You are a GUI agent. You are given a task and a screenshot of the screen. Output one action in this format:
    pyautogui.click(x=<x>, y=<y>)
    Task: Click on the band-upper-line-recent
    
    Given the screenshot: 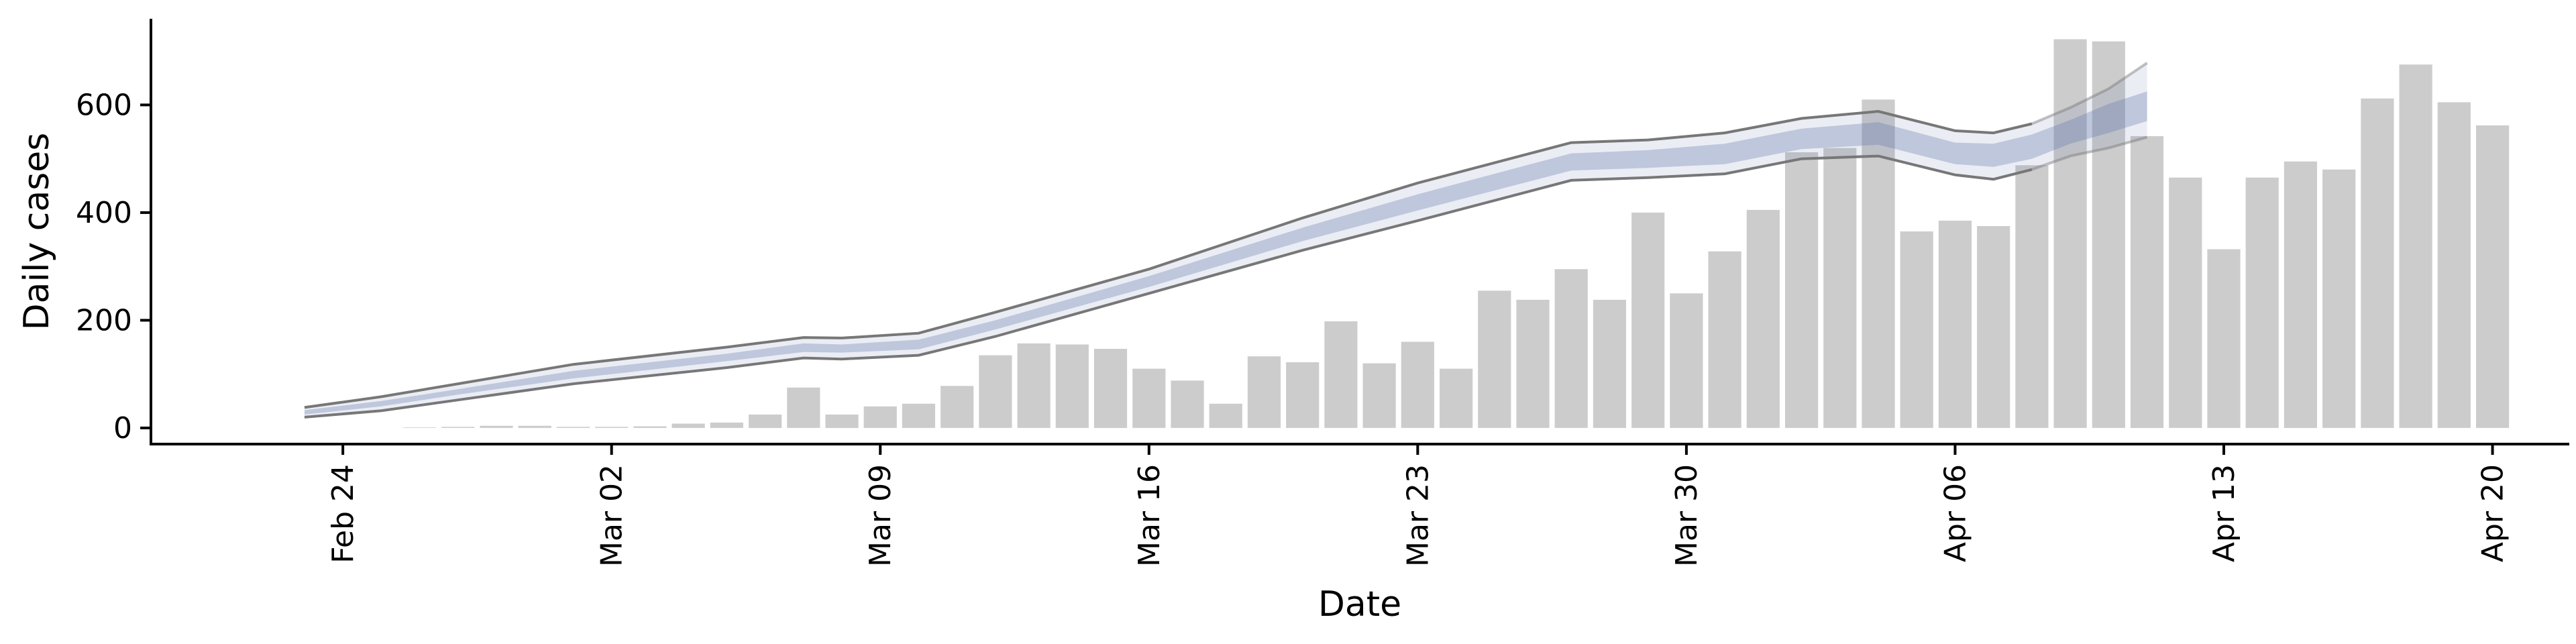 What is the action you would take?
    pyautogui.click(x=2089, y=93)
    